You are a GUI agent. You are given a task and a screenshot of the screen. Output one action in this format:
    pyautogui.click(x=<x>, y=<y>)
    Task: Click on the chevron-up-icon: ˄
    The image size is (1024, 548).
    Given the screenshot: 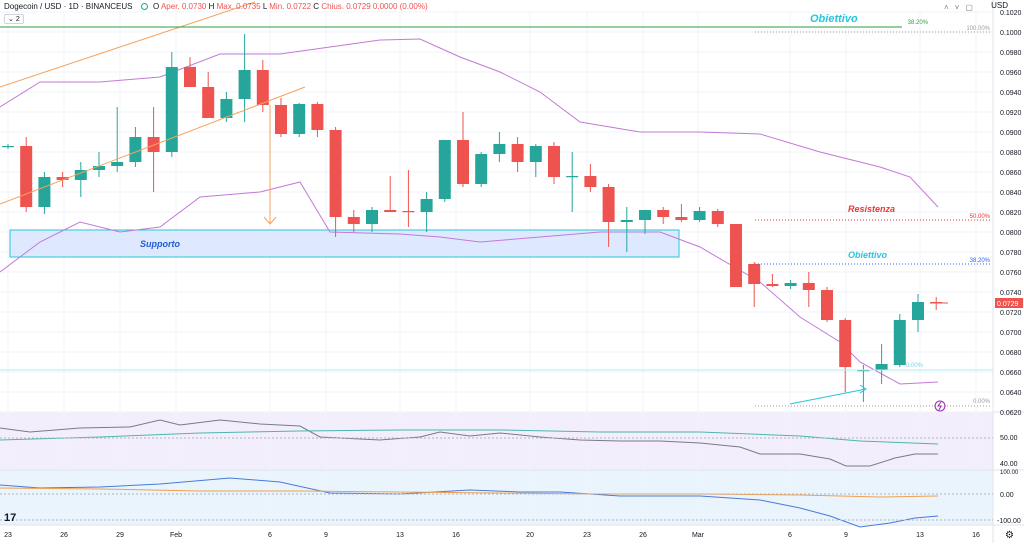 What is the action you would take?
    pyautogui.click(x=949, y=7)
    